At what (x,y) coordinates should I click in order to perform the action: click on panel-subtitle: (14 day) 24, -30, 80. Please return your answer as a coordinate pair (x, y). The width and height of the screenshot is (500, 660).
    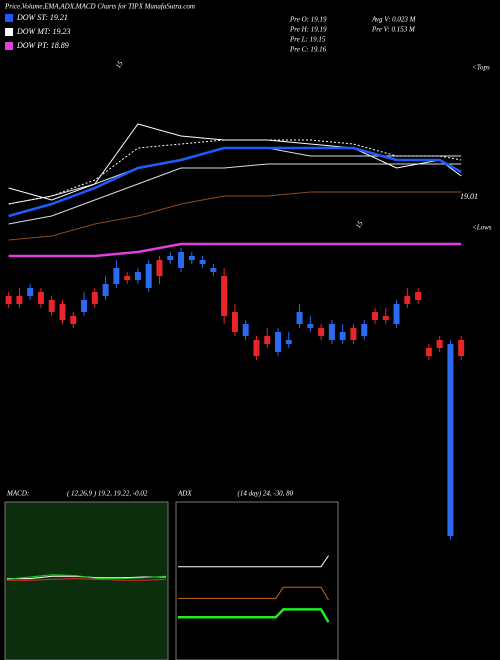
    Looking at the image, I should click on (266, 494).